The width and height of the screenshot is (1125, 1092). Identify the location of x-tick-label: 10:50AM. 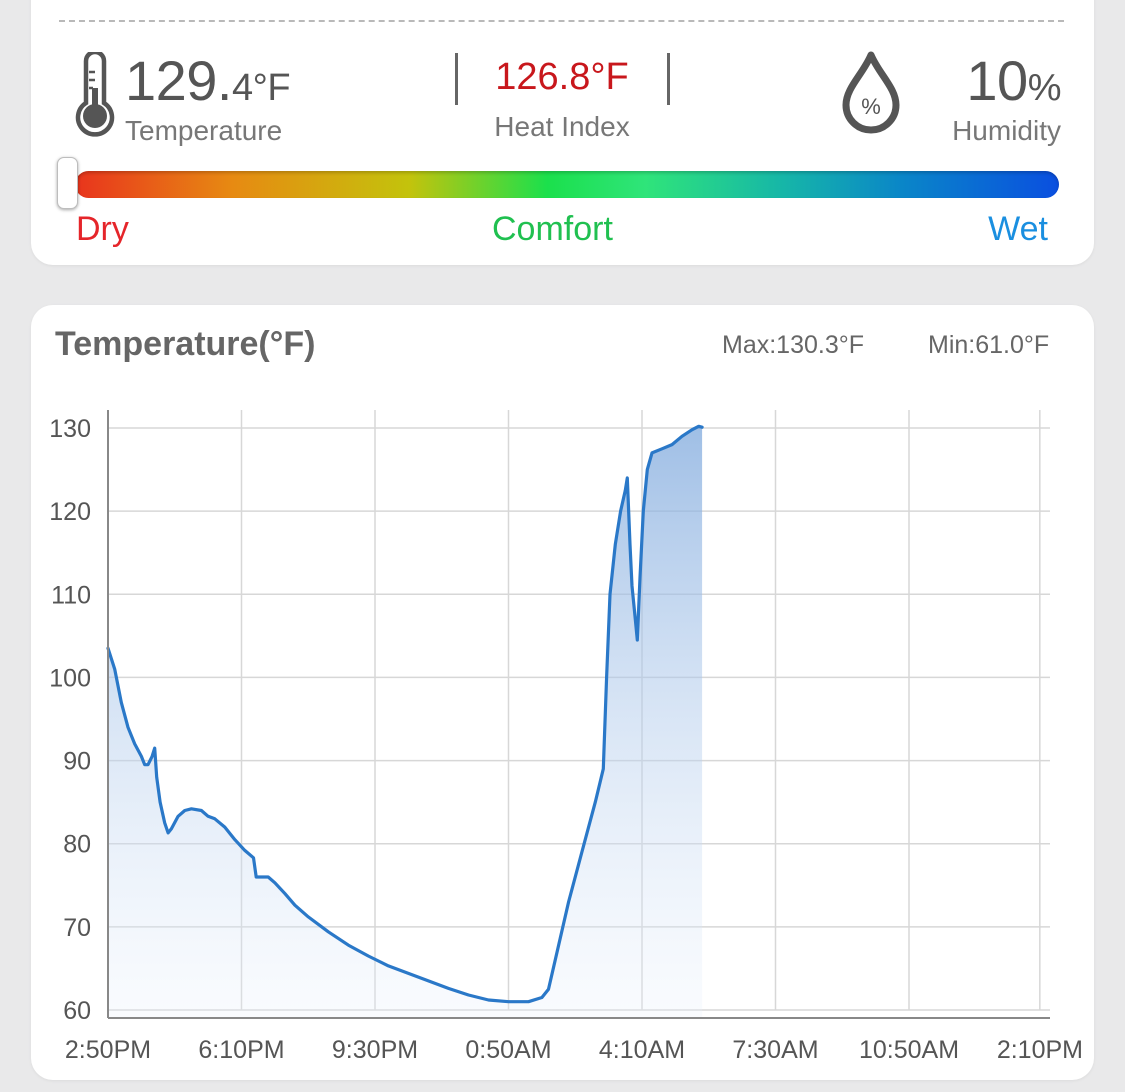
(909, 1050).